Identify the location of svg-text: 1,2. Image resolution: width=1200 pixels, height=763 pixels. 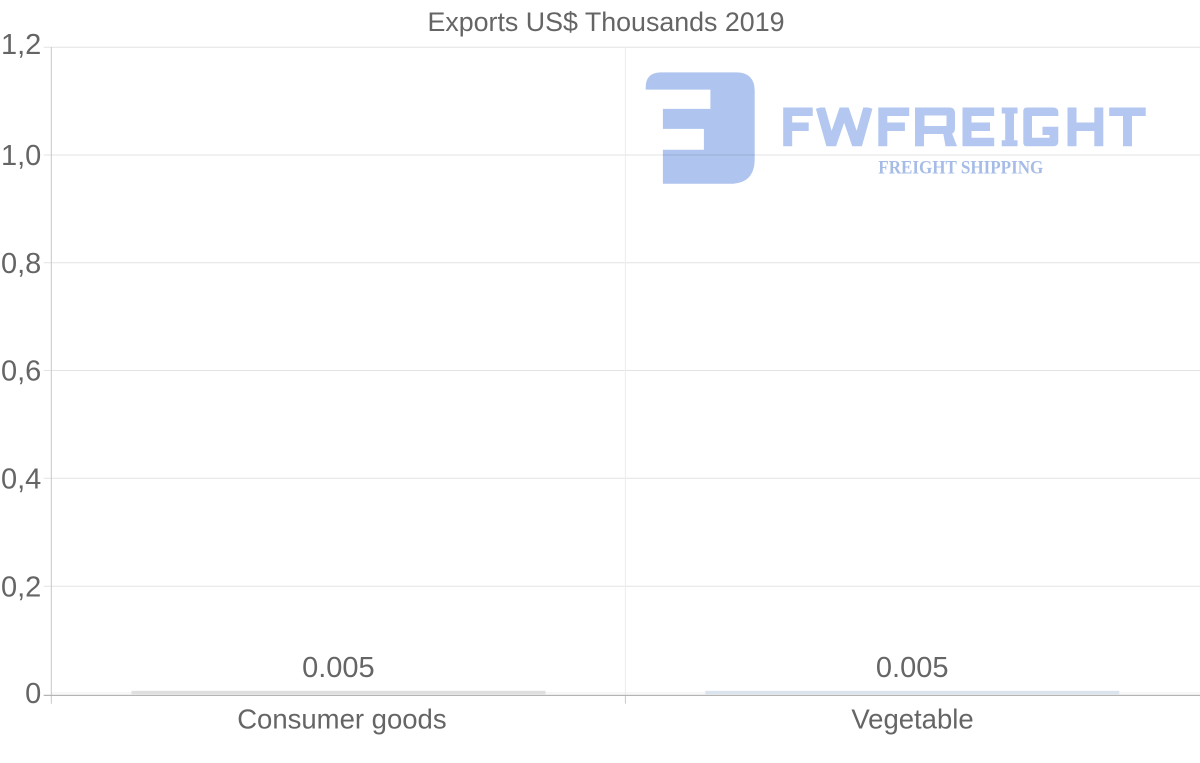
(21, 45).